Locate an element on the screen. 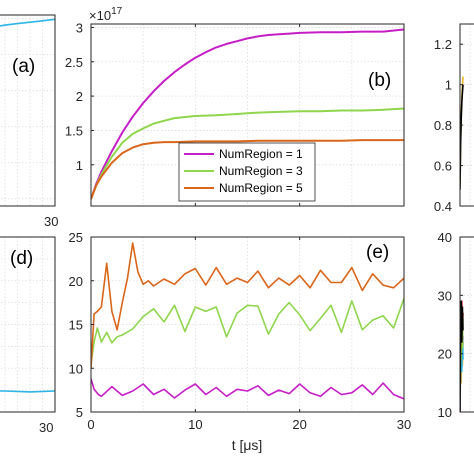 This screenshot has width=474, height=474. y-tick-label: 1.2 is located at coordinates (443, 44).